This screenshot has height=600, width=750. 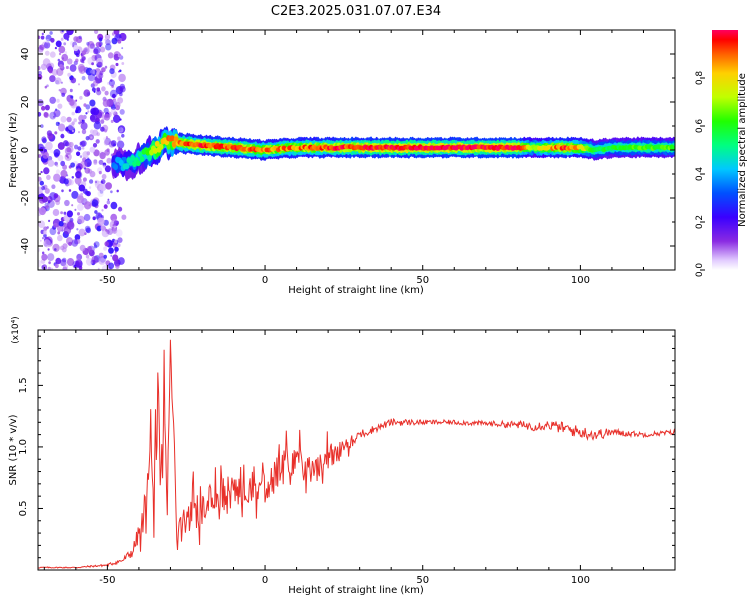 What do you see at coordinates (356, 290) in the screenshot?
I see `spectrogram-x-axis-label: Height of straight line (km)` at bounding box center [356, 290].